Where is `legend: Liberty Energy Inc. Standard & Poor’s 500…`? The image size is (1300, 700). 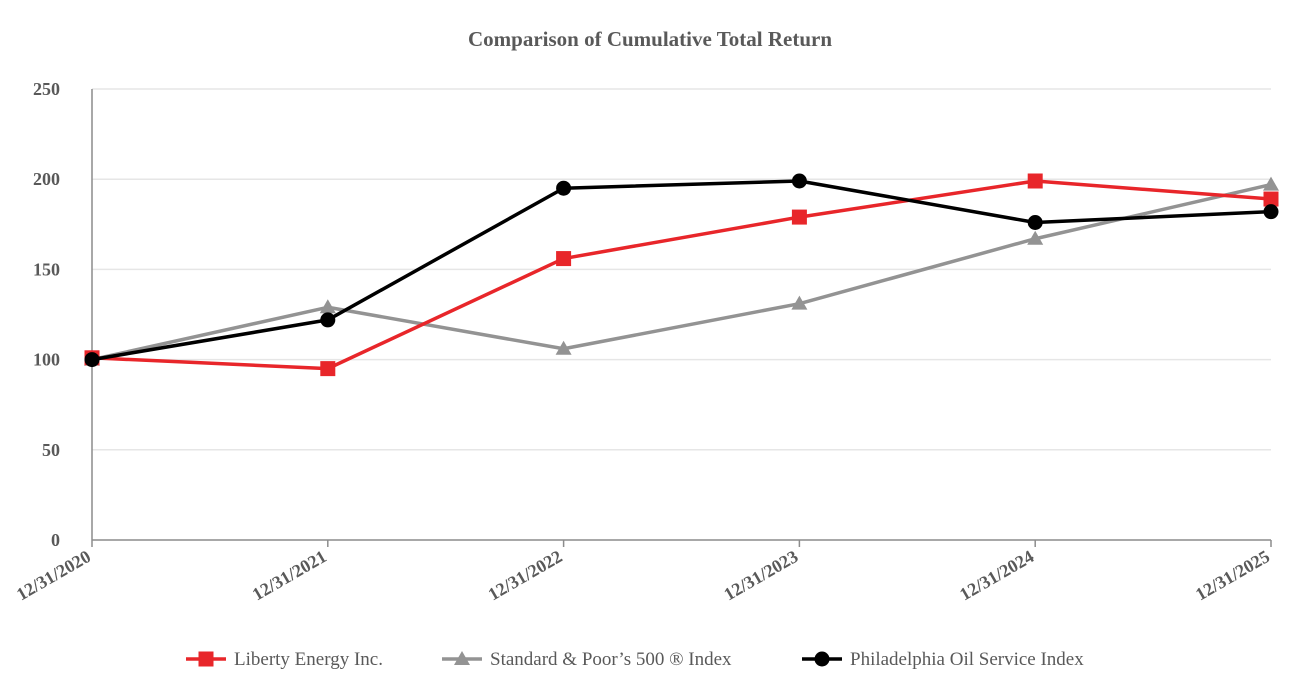 legend: Liberty Energy Inc. Standard & Poor’s 500… is located at coordinates (635, 659).